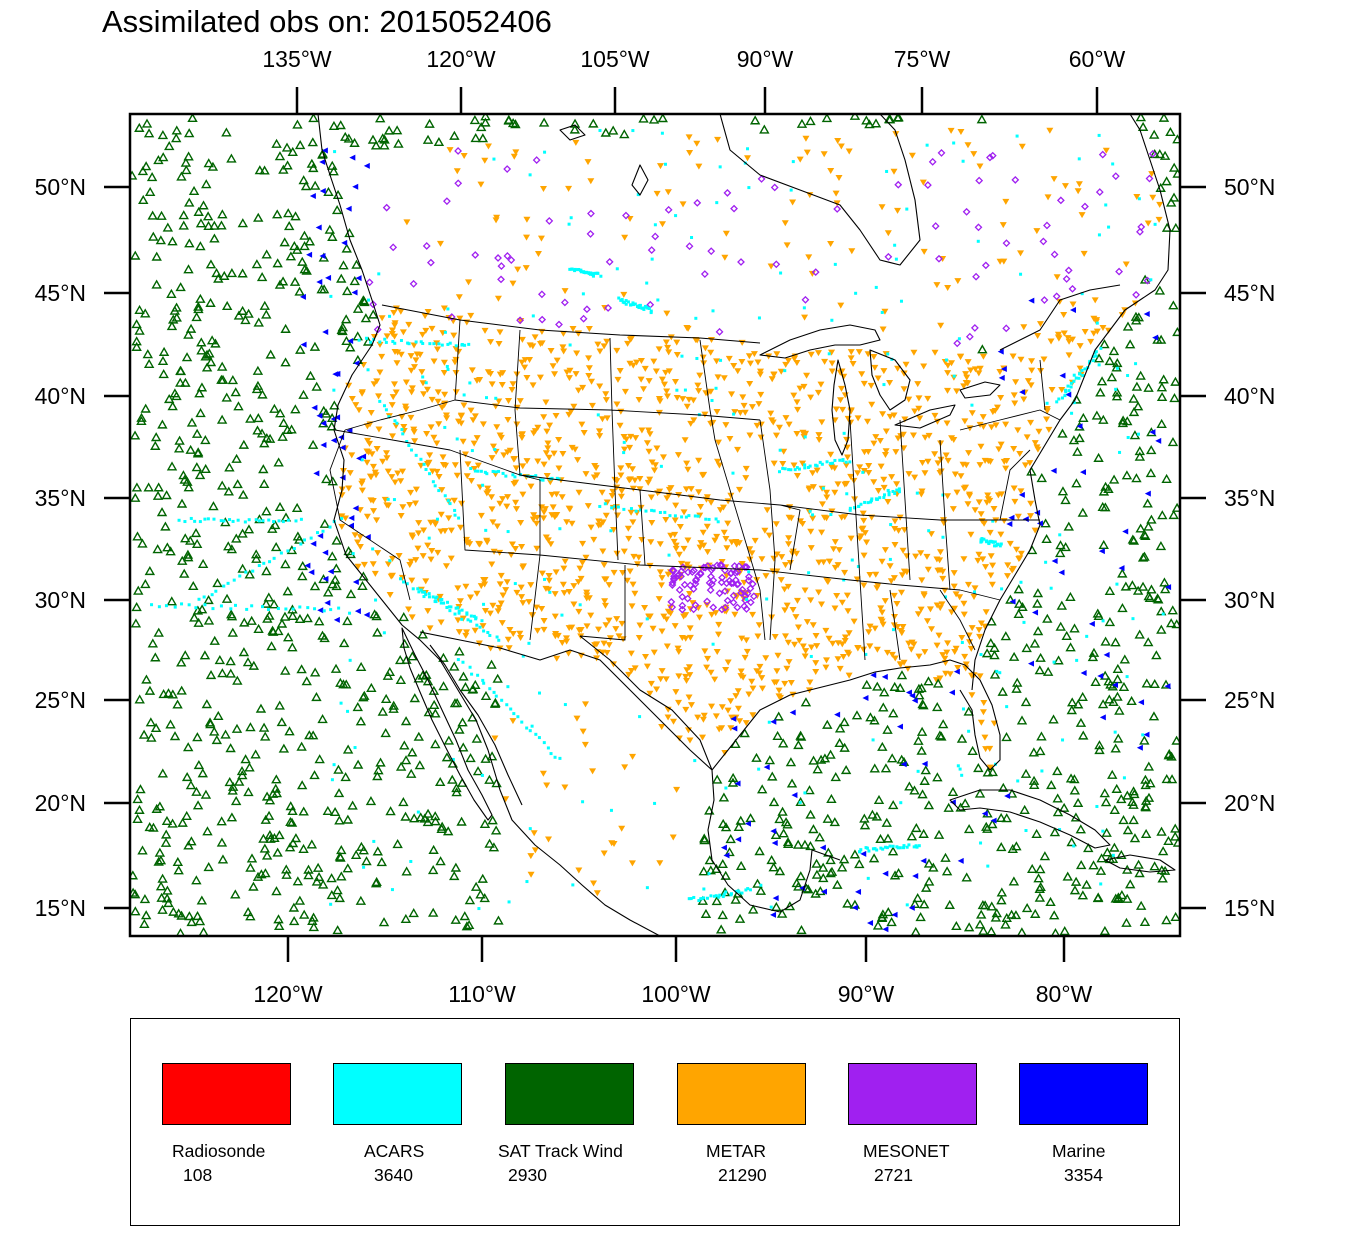 This screenshot has width=1350, height=1250. What do you see at coordinates (1249, 396) in the screenshot?
I see `right-axis-label: 40°N` at bounding box center [1249, 396].